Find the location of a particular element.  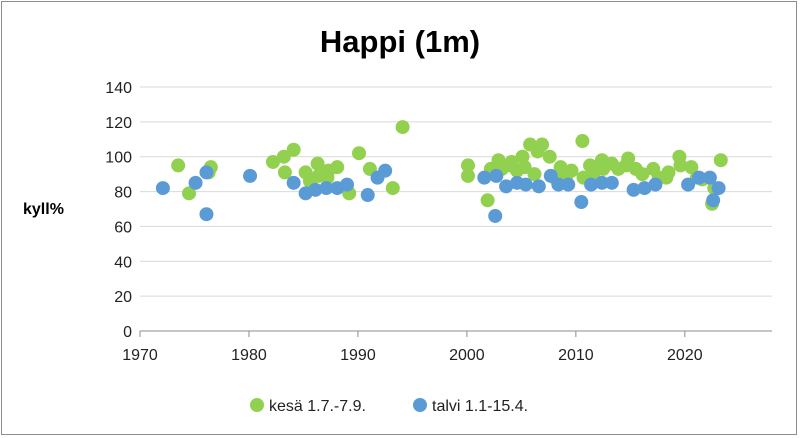

axes is located at coordinates (455, 333).